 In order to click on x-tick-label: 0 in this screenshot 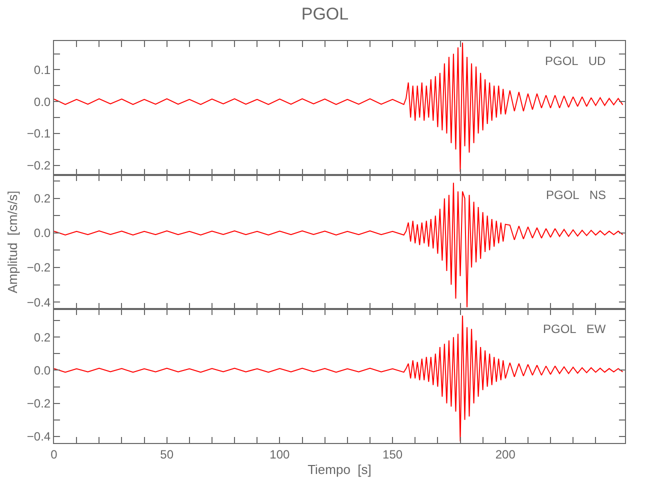, I will do `click(54, 454)`.